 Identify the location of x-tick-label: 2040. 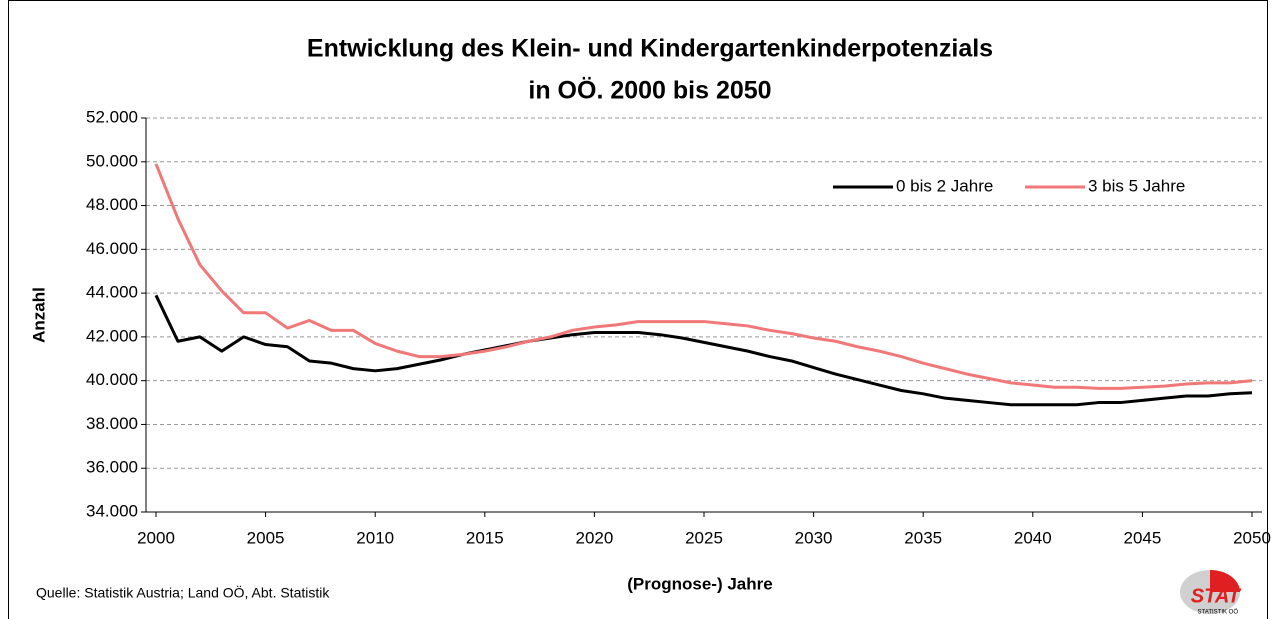
(1033, 537).